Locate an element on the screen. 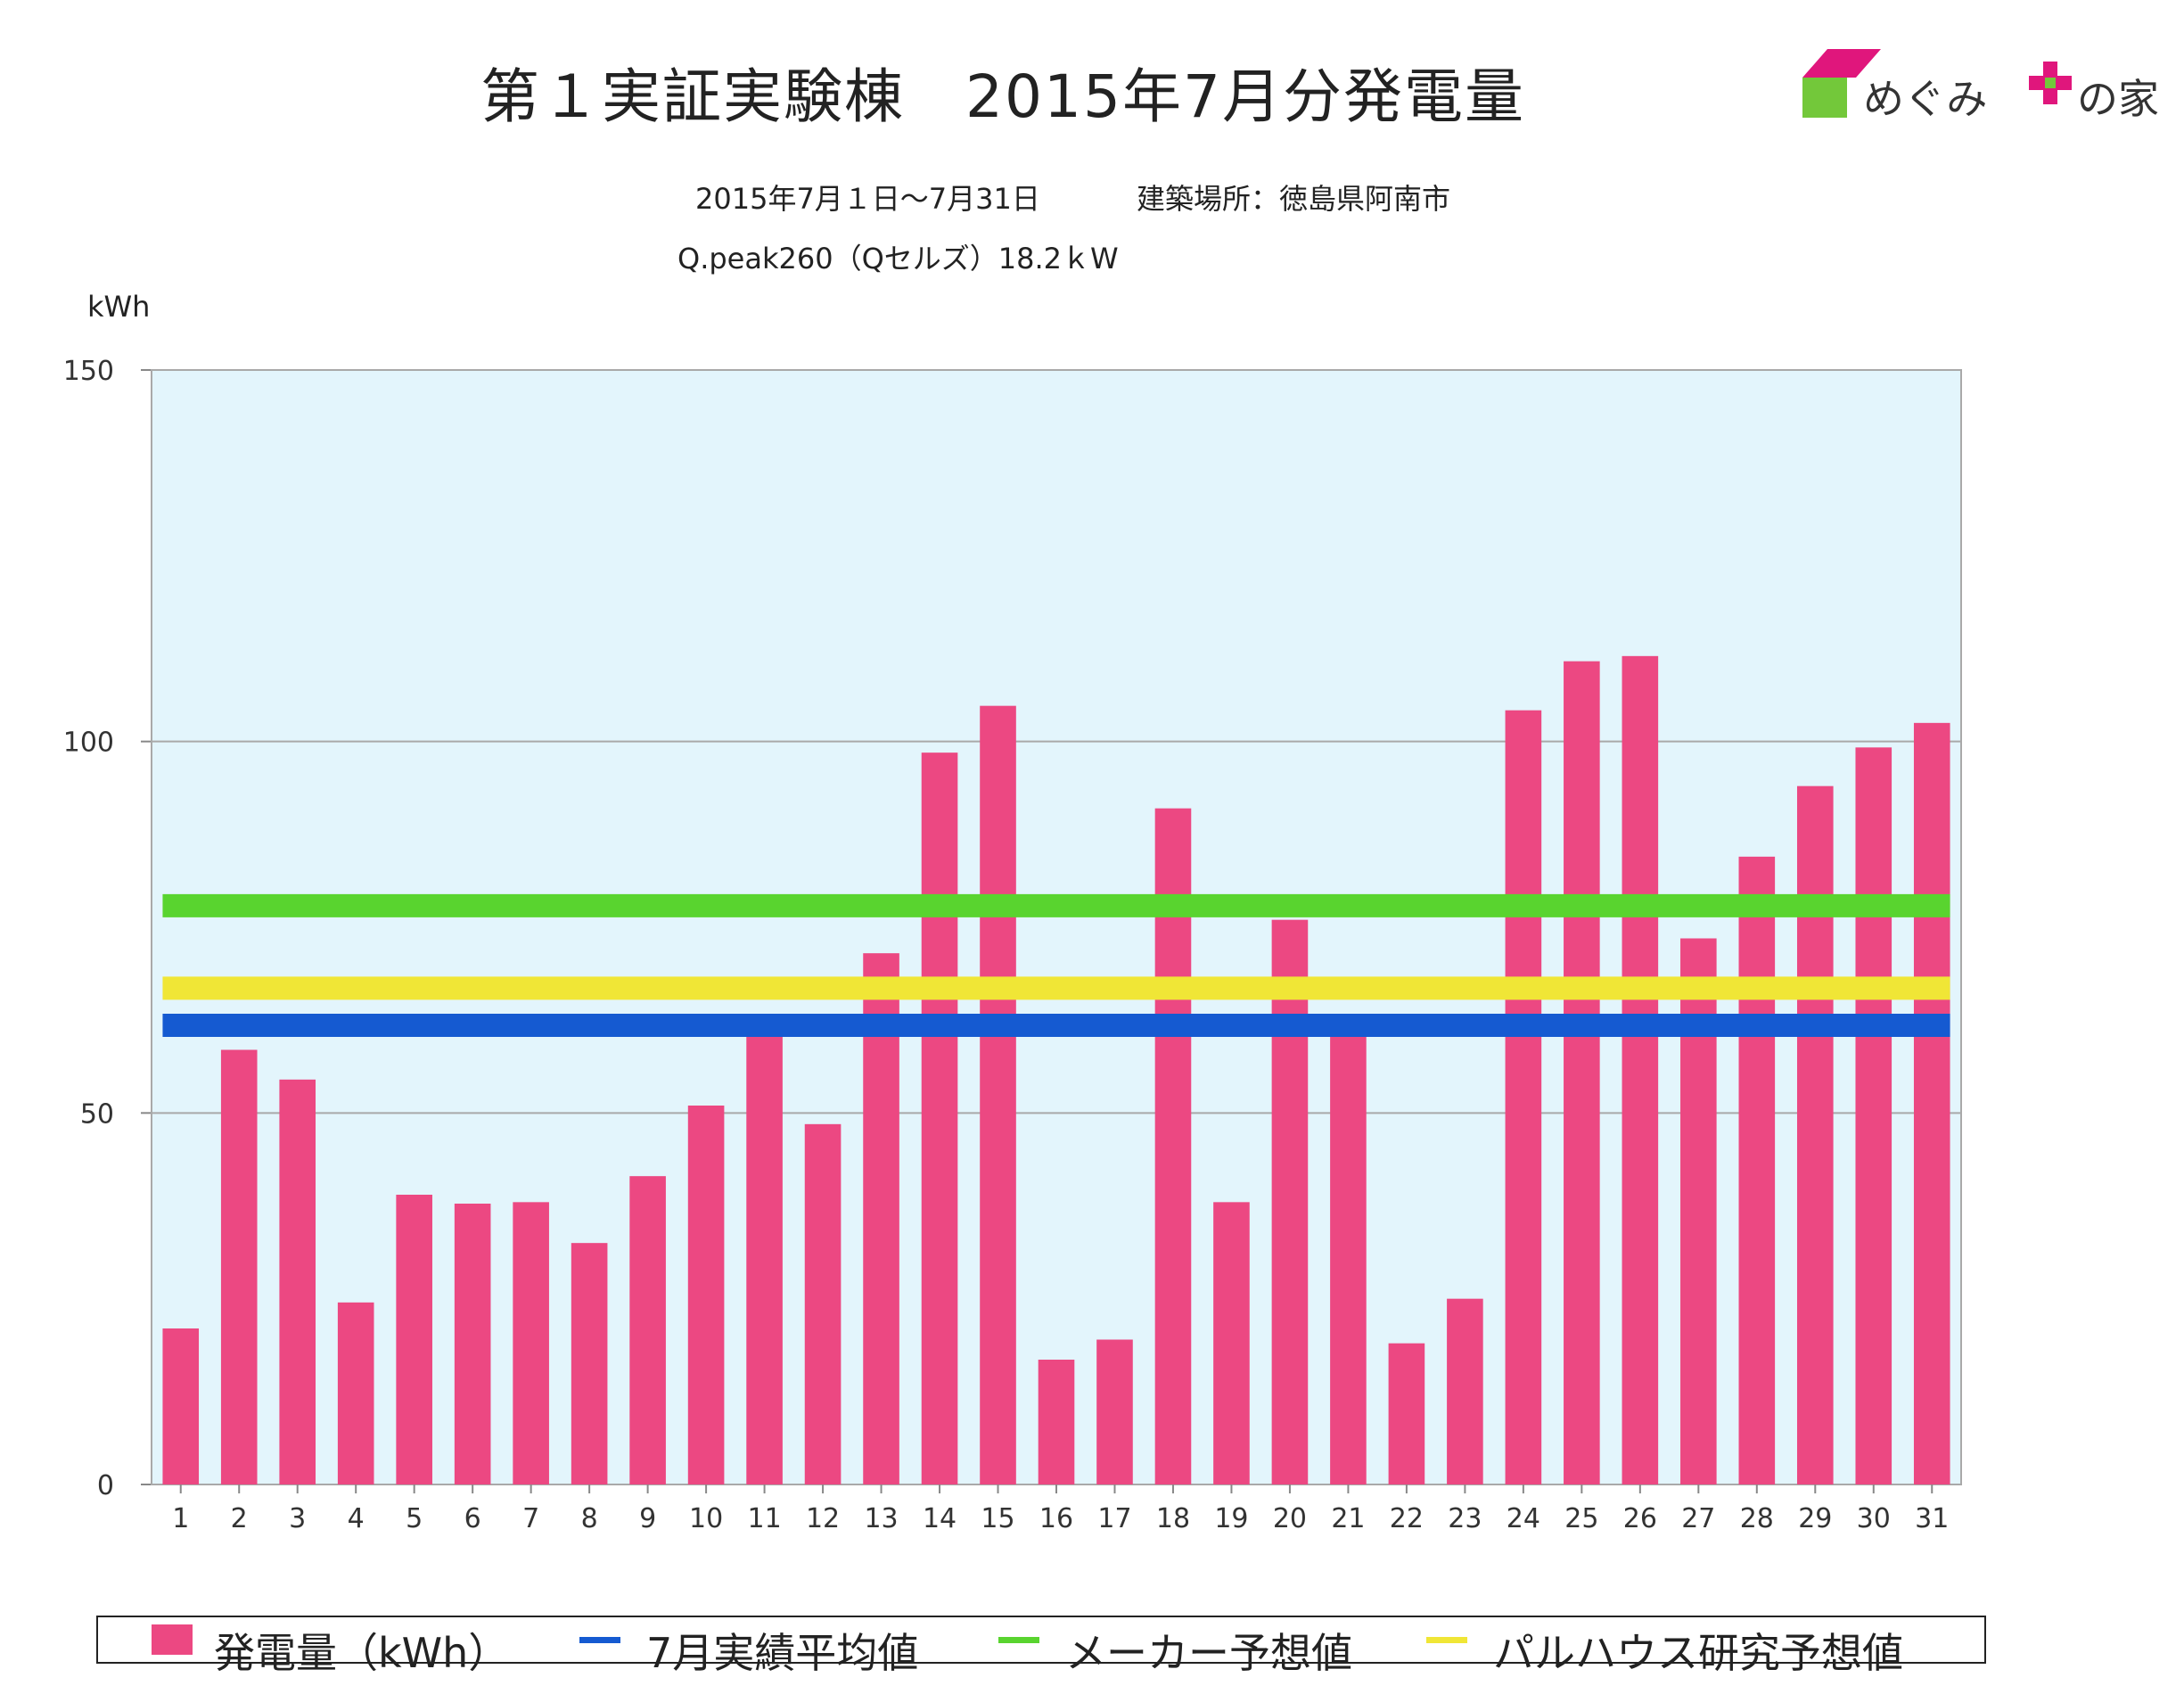  logo-text-right: の家 is located at coordinates (2118, 99).